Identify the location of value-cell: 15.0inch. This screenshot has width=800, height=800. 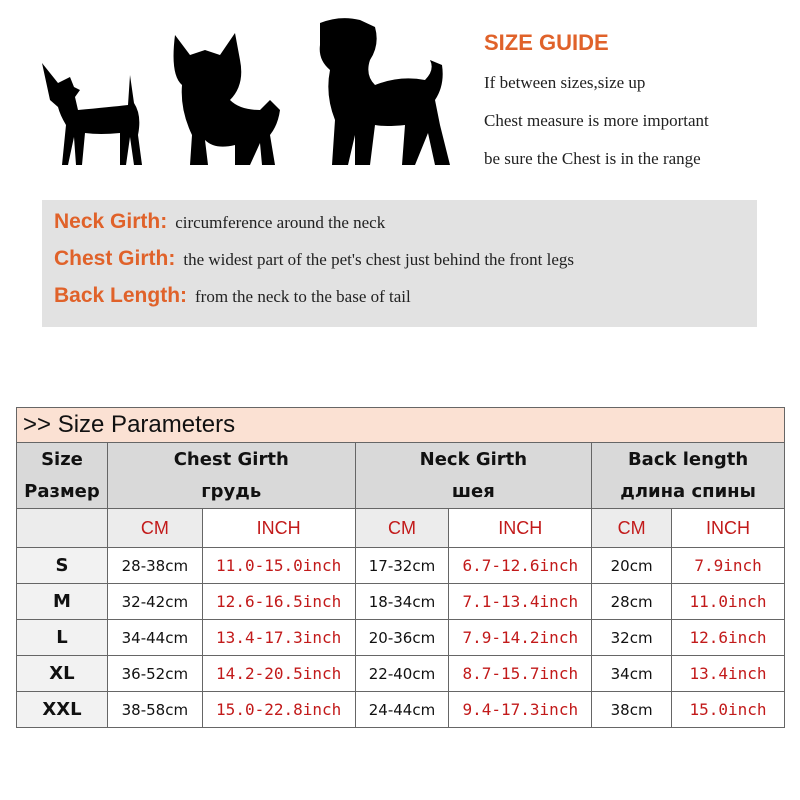
(728, 709).